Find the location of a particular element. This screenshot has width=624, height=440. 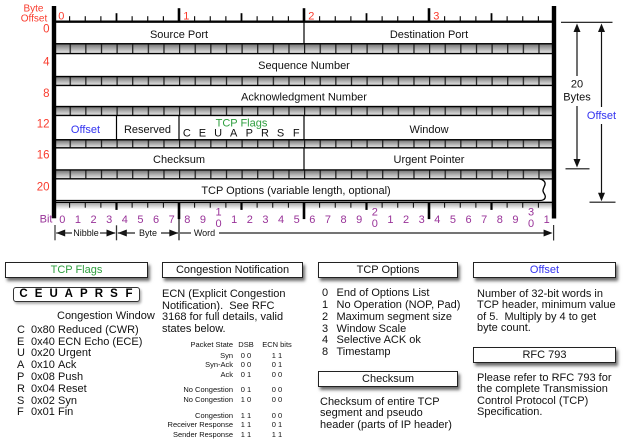

svg-text: Window is located at coordinates (428, 130).